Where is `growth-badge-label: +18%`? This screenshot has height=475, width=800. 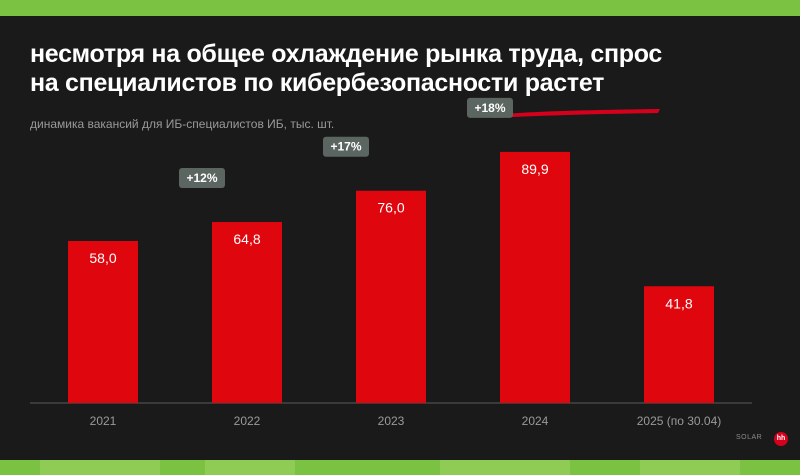
growth-badge-label: +18% is located at coordinates (489, 108).